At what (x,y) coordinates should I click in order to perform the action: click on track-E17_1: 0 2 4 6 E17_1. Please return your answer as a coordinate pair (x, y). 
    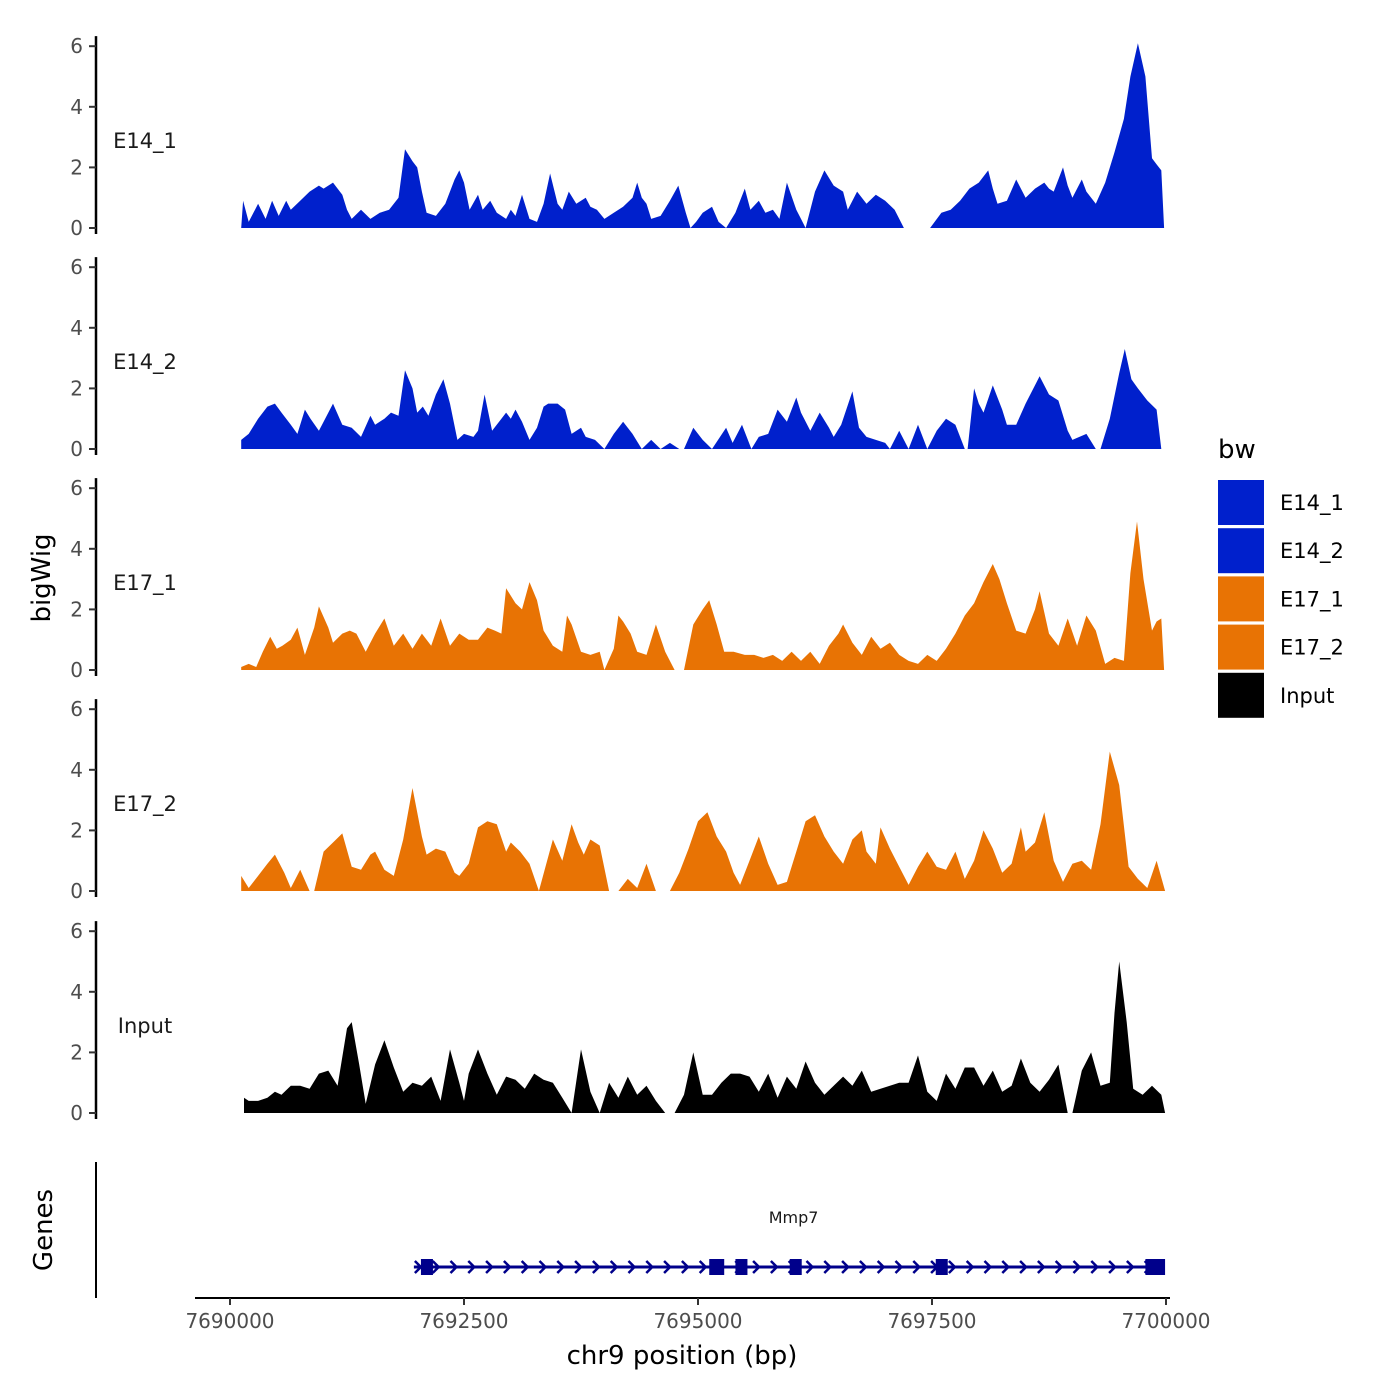
    Looking at the image, I should click on (617, 579).